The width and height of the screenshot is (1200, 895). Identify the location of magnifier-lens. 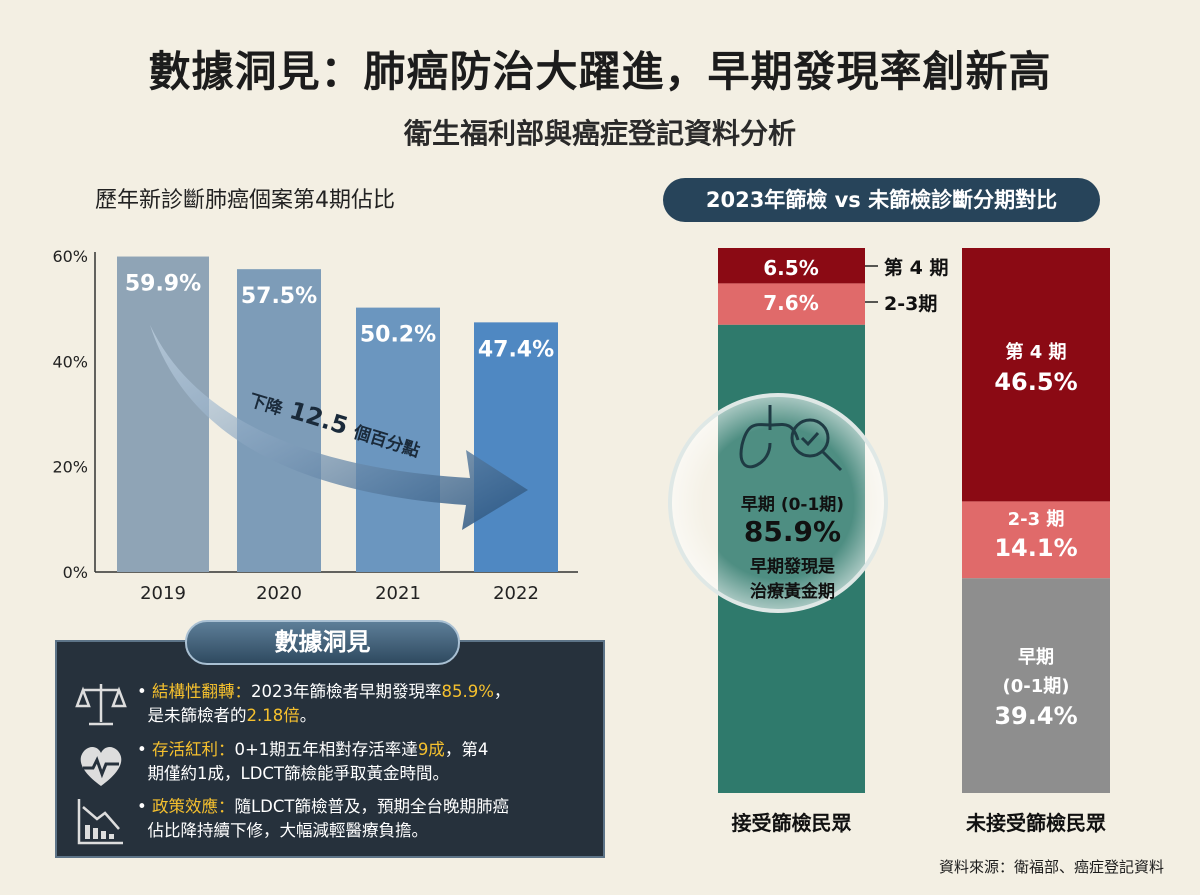
(778, 503).